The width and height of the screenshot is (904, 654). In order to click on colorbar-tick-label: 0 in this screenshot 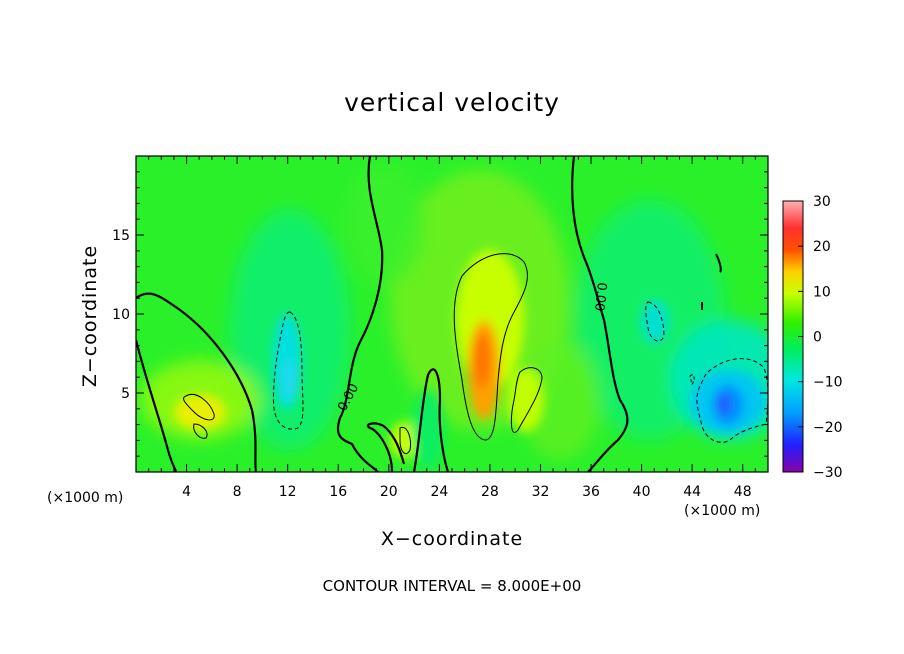, I will do `click(817, 338)`.